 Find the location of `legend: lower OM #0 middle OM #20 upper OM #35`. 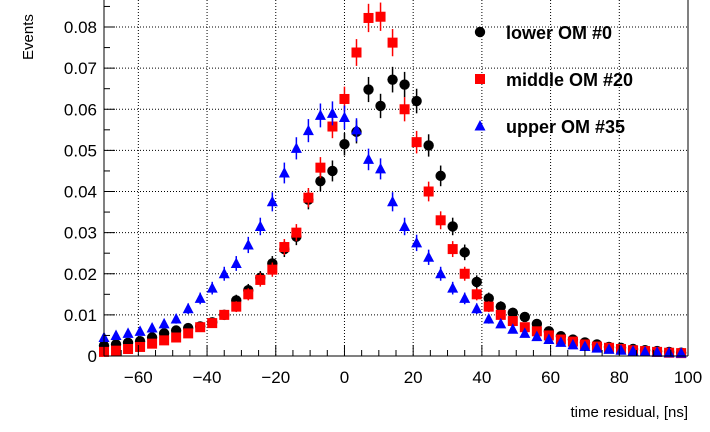

legend: lower OM #0 middle OM #20 upper OM #35 is located at coordinates (553, 80).